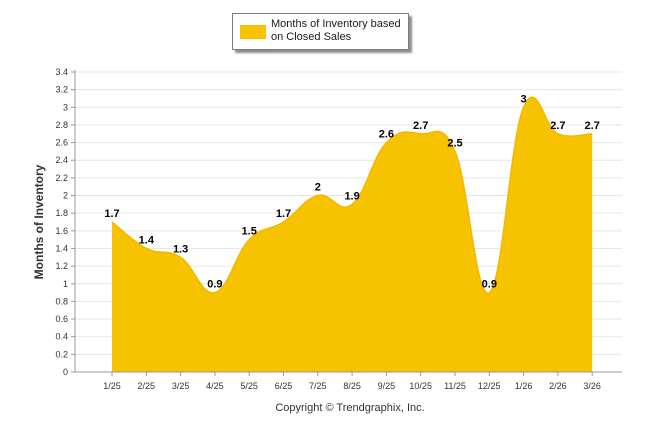 This screenshot has height=434, width=646. Describe the element at coordinates (318, 188) in the screenshot. I see `data-label: 2` at that location.